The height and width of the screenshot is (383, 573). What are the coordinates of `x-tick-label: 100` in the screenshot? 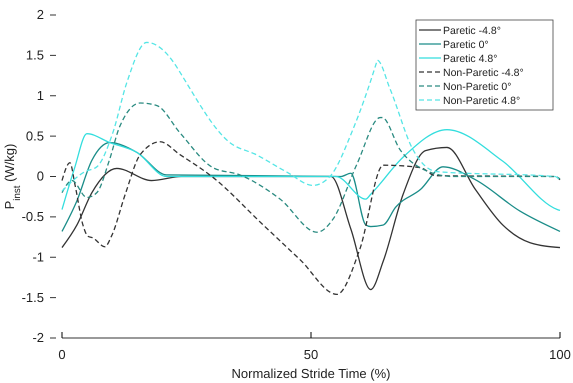 It's located at (560, 354).